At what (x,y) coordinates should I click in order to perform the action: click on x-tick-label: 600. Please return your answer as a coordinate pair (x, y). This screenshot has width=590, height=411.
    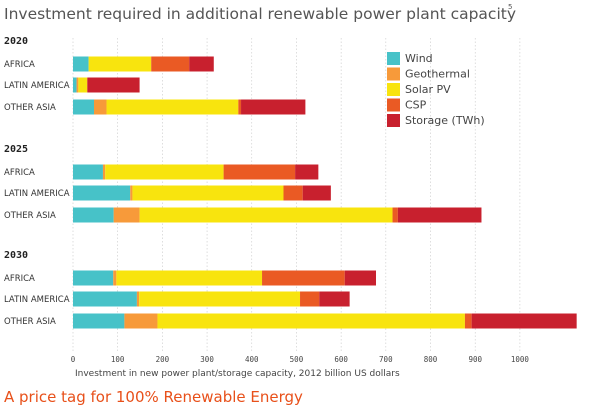
    Looking at the image, I should click on (341, 359).